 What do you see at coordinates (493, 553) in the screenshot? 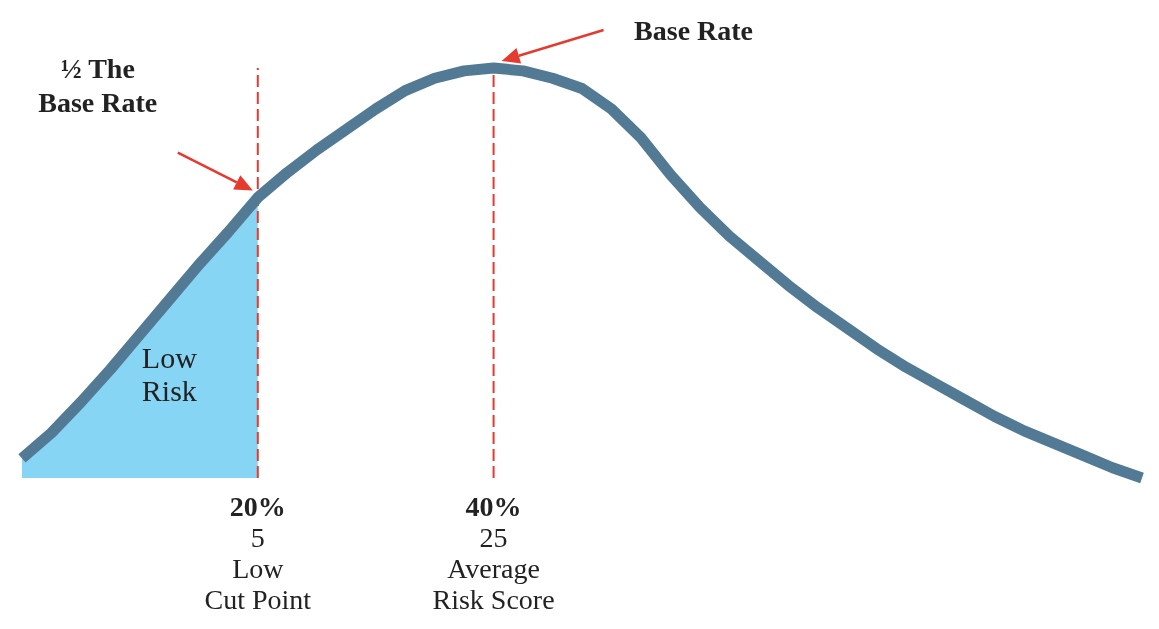
I see `x-tick-label: 40% 25 Average Risk Score` at bounding box center [493, 553].